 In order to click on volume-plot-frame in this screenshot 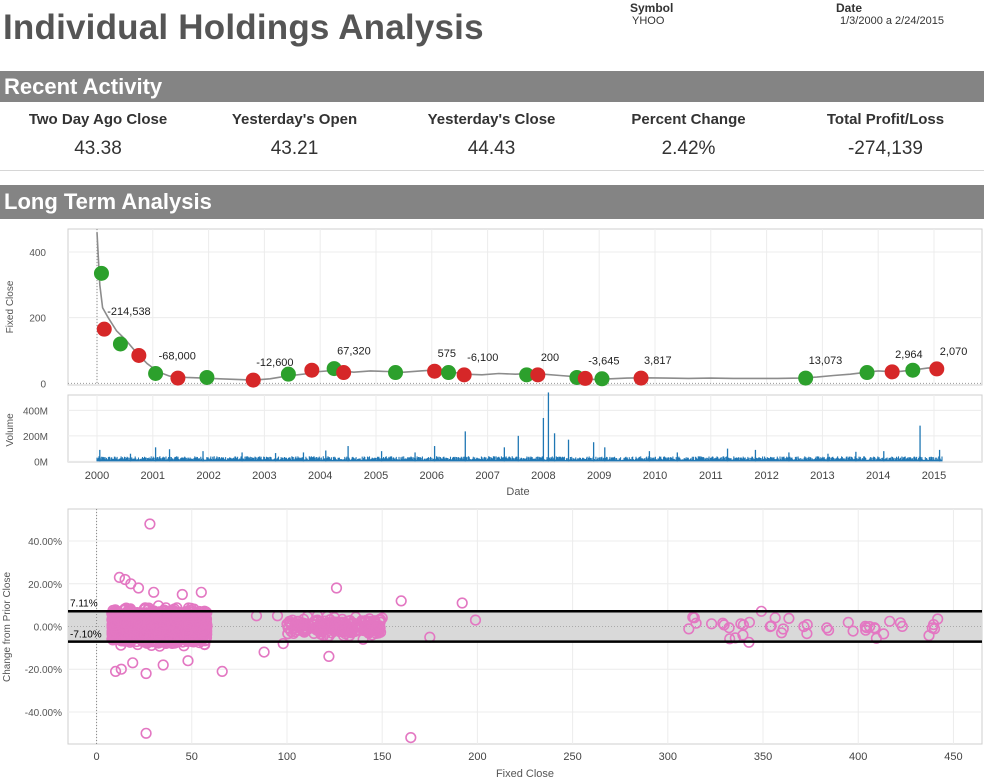, I will do `click(525, 428)`.